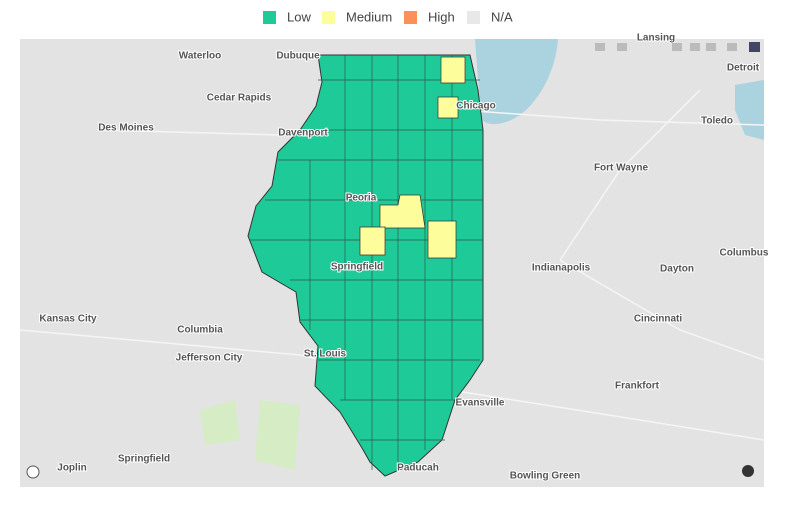 Image resolution: width=800 pixels, height=518 pixels. Describe the element at coordinates (418, 468) in the screenshot. I see `place-label: Paducah` at that location.